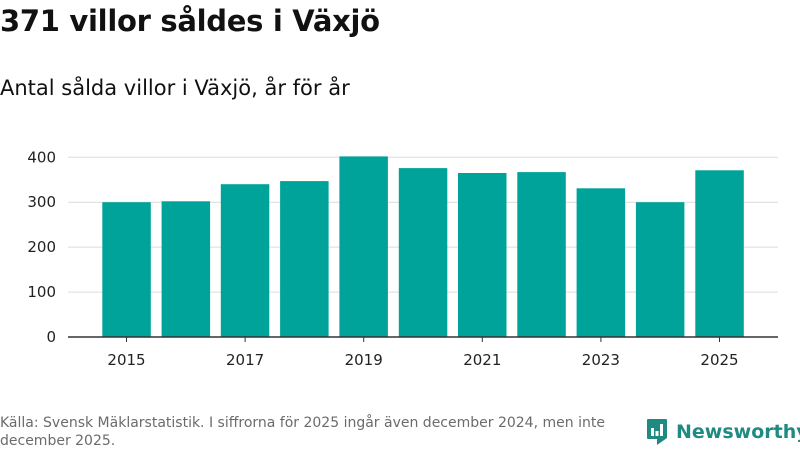 The image size is (800, 450). Describe the element at coordinates (738, 432) in the screenshot. I see `brand-name: Newsworthy` at that location.